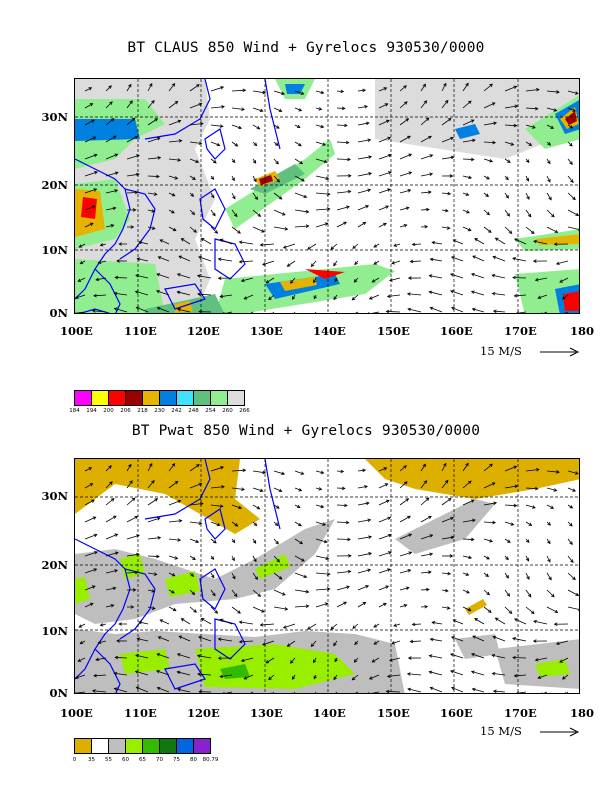  I want to click on panel2-lon-100e: 100E, so click(76, 713).